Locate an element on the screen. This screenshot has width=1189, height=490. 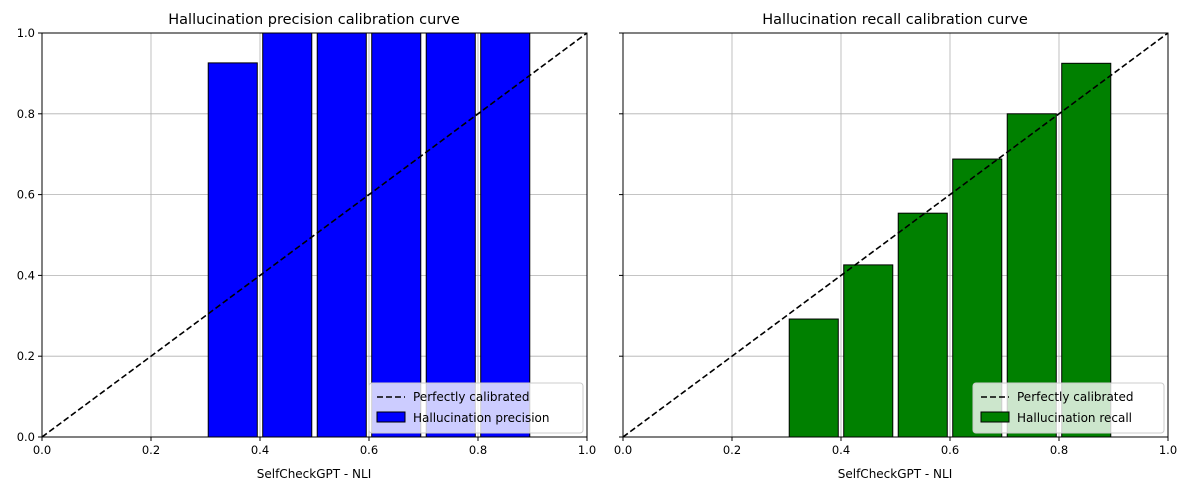
precision-legend-box is located at coordinates (476, 408).